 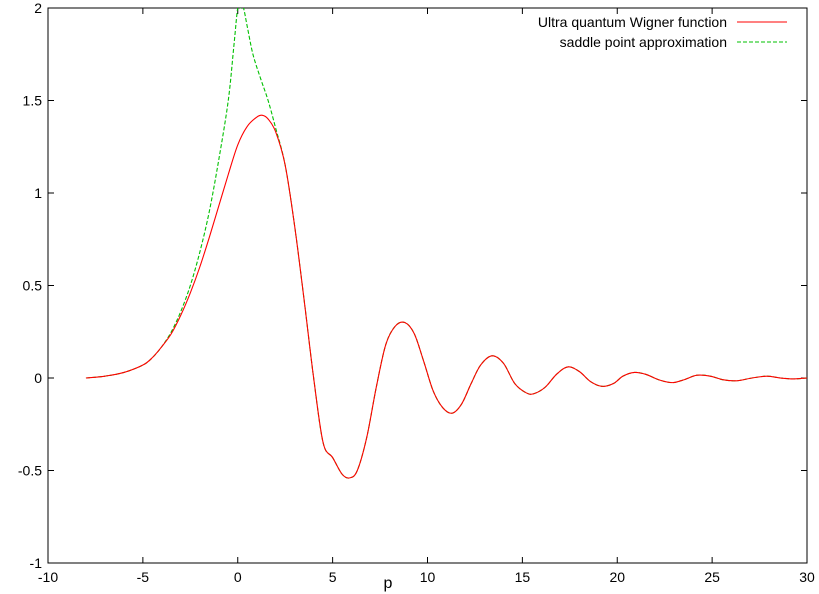 What do you see at coordinates (33, 101) in the screenshot?
I see `y-tick-label: 1.5` at bounding box center [33, 101].